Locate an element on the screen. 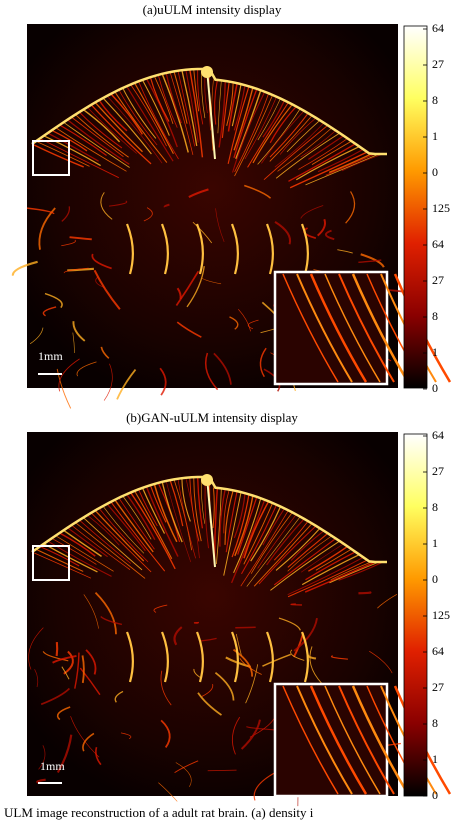 The height and width of the screenshot is (824, 474). colorbar-tick-label: 125 is located at coordinates (441, 208).